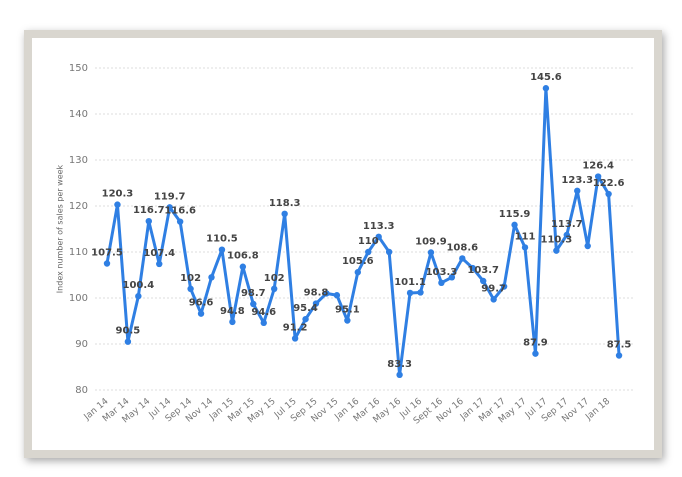 The height and width of the screenshot is (477, 682). Describe the element at coordinates (515, 214) in the screenshot. I see `data-label: 115.9` at that location.